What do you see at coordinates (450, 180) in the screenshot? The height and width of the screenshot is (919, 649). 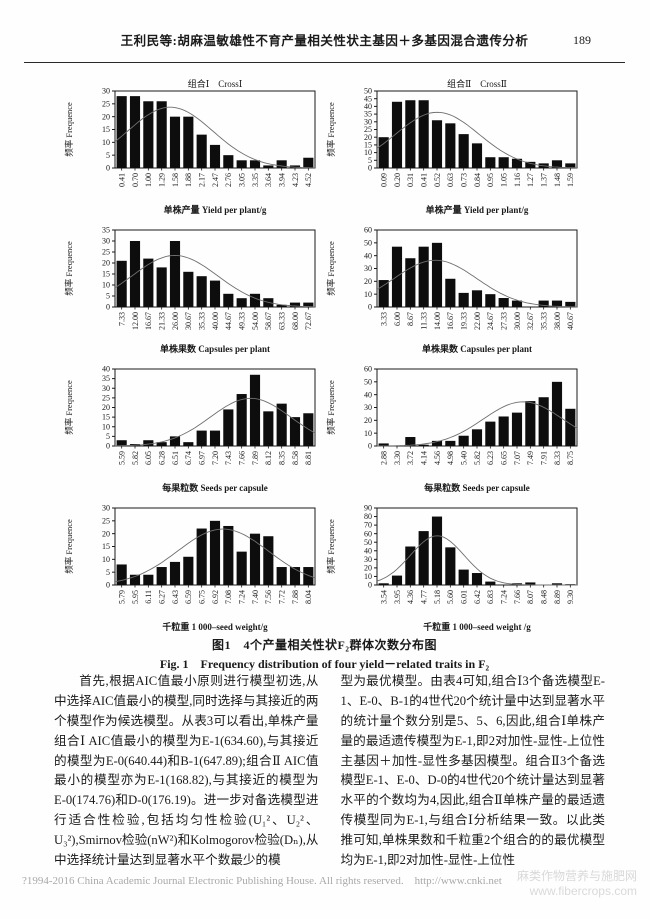 I see `svg-text: 0.63` at bounding box center [450, 180].